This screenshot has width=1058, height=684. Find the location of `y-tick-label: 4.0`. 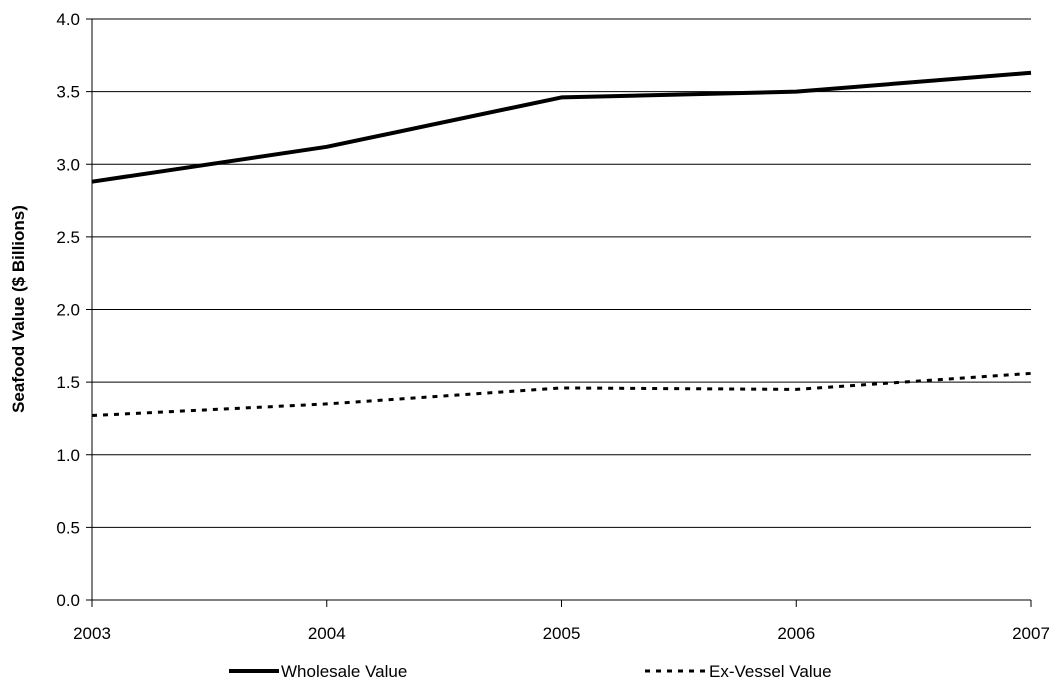

y-tick-label: 4.0 is located at coordinates (68, 19).